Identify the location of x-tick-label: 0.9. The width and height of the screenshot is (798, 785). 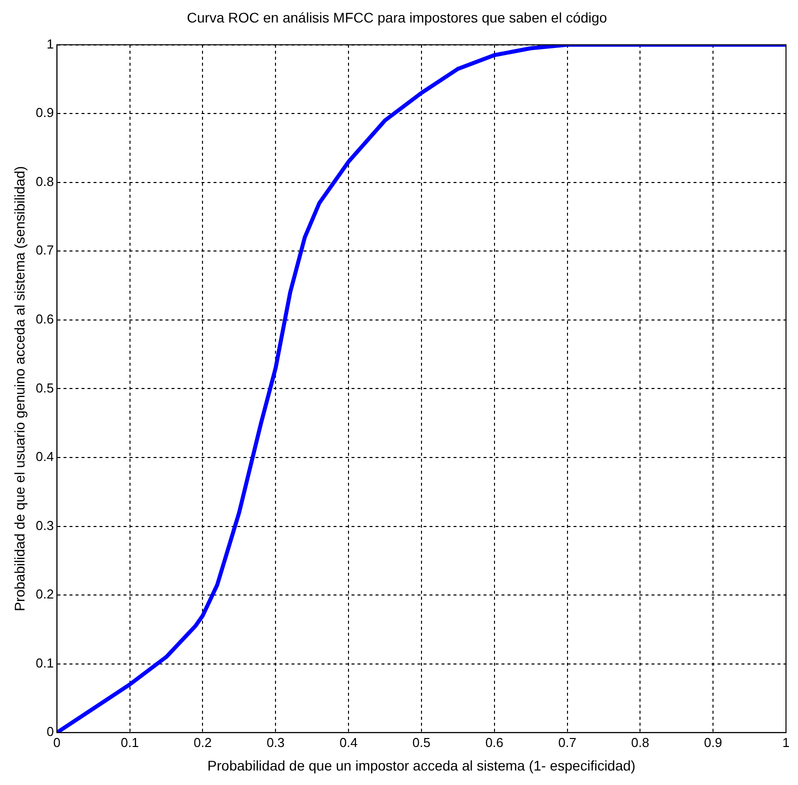
(713, 742).